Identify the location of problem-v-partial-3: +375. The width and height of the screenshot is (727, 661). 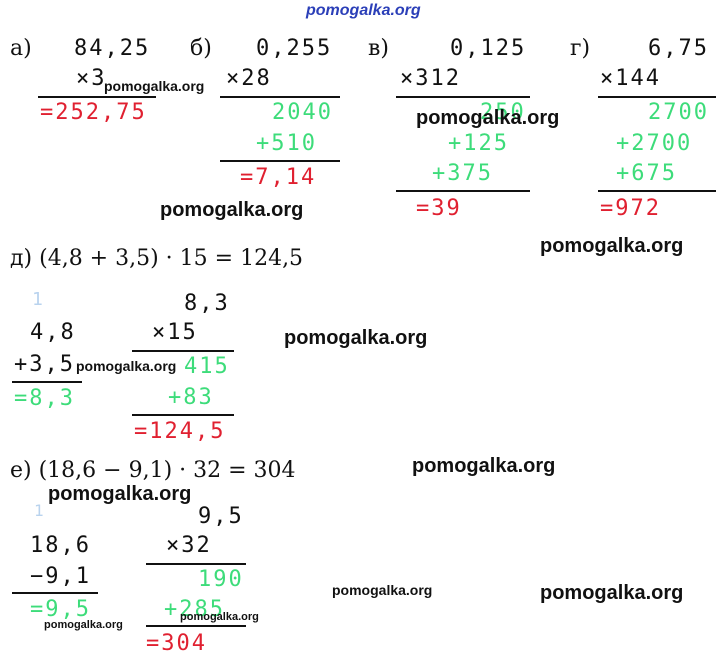
(462, 173).